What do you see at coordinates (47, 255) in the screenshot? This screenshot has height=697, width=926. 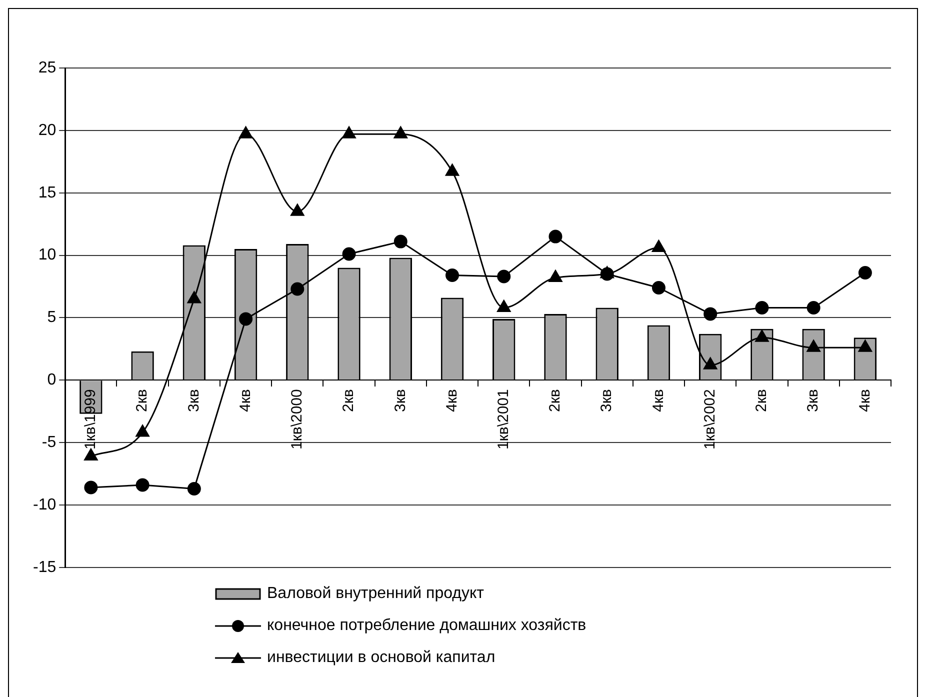 I see `y-tick-label: 10` at bounding box center [47, 255].